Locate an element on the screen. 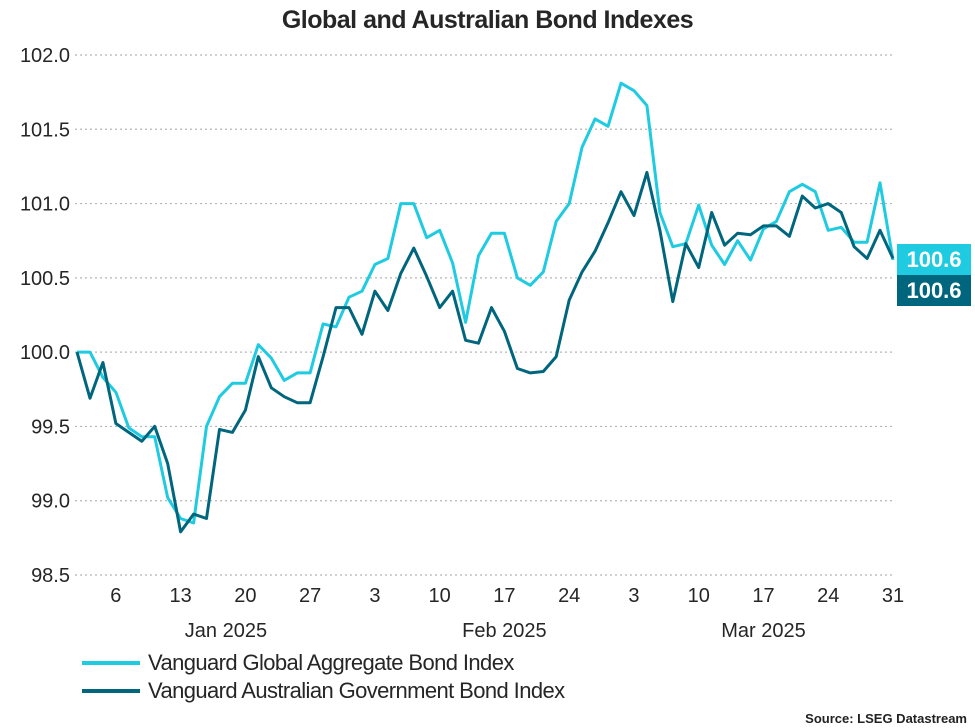 This screenshot has height=728, width=975. month-label: Mar 2025 is located at coordinates (763, 631).